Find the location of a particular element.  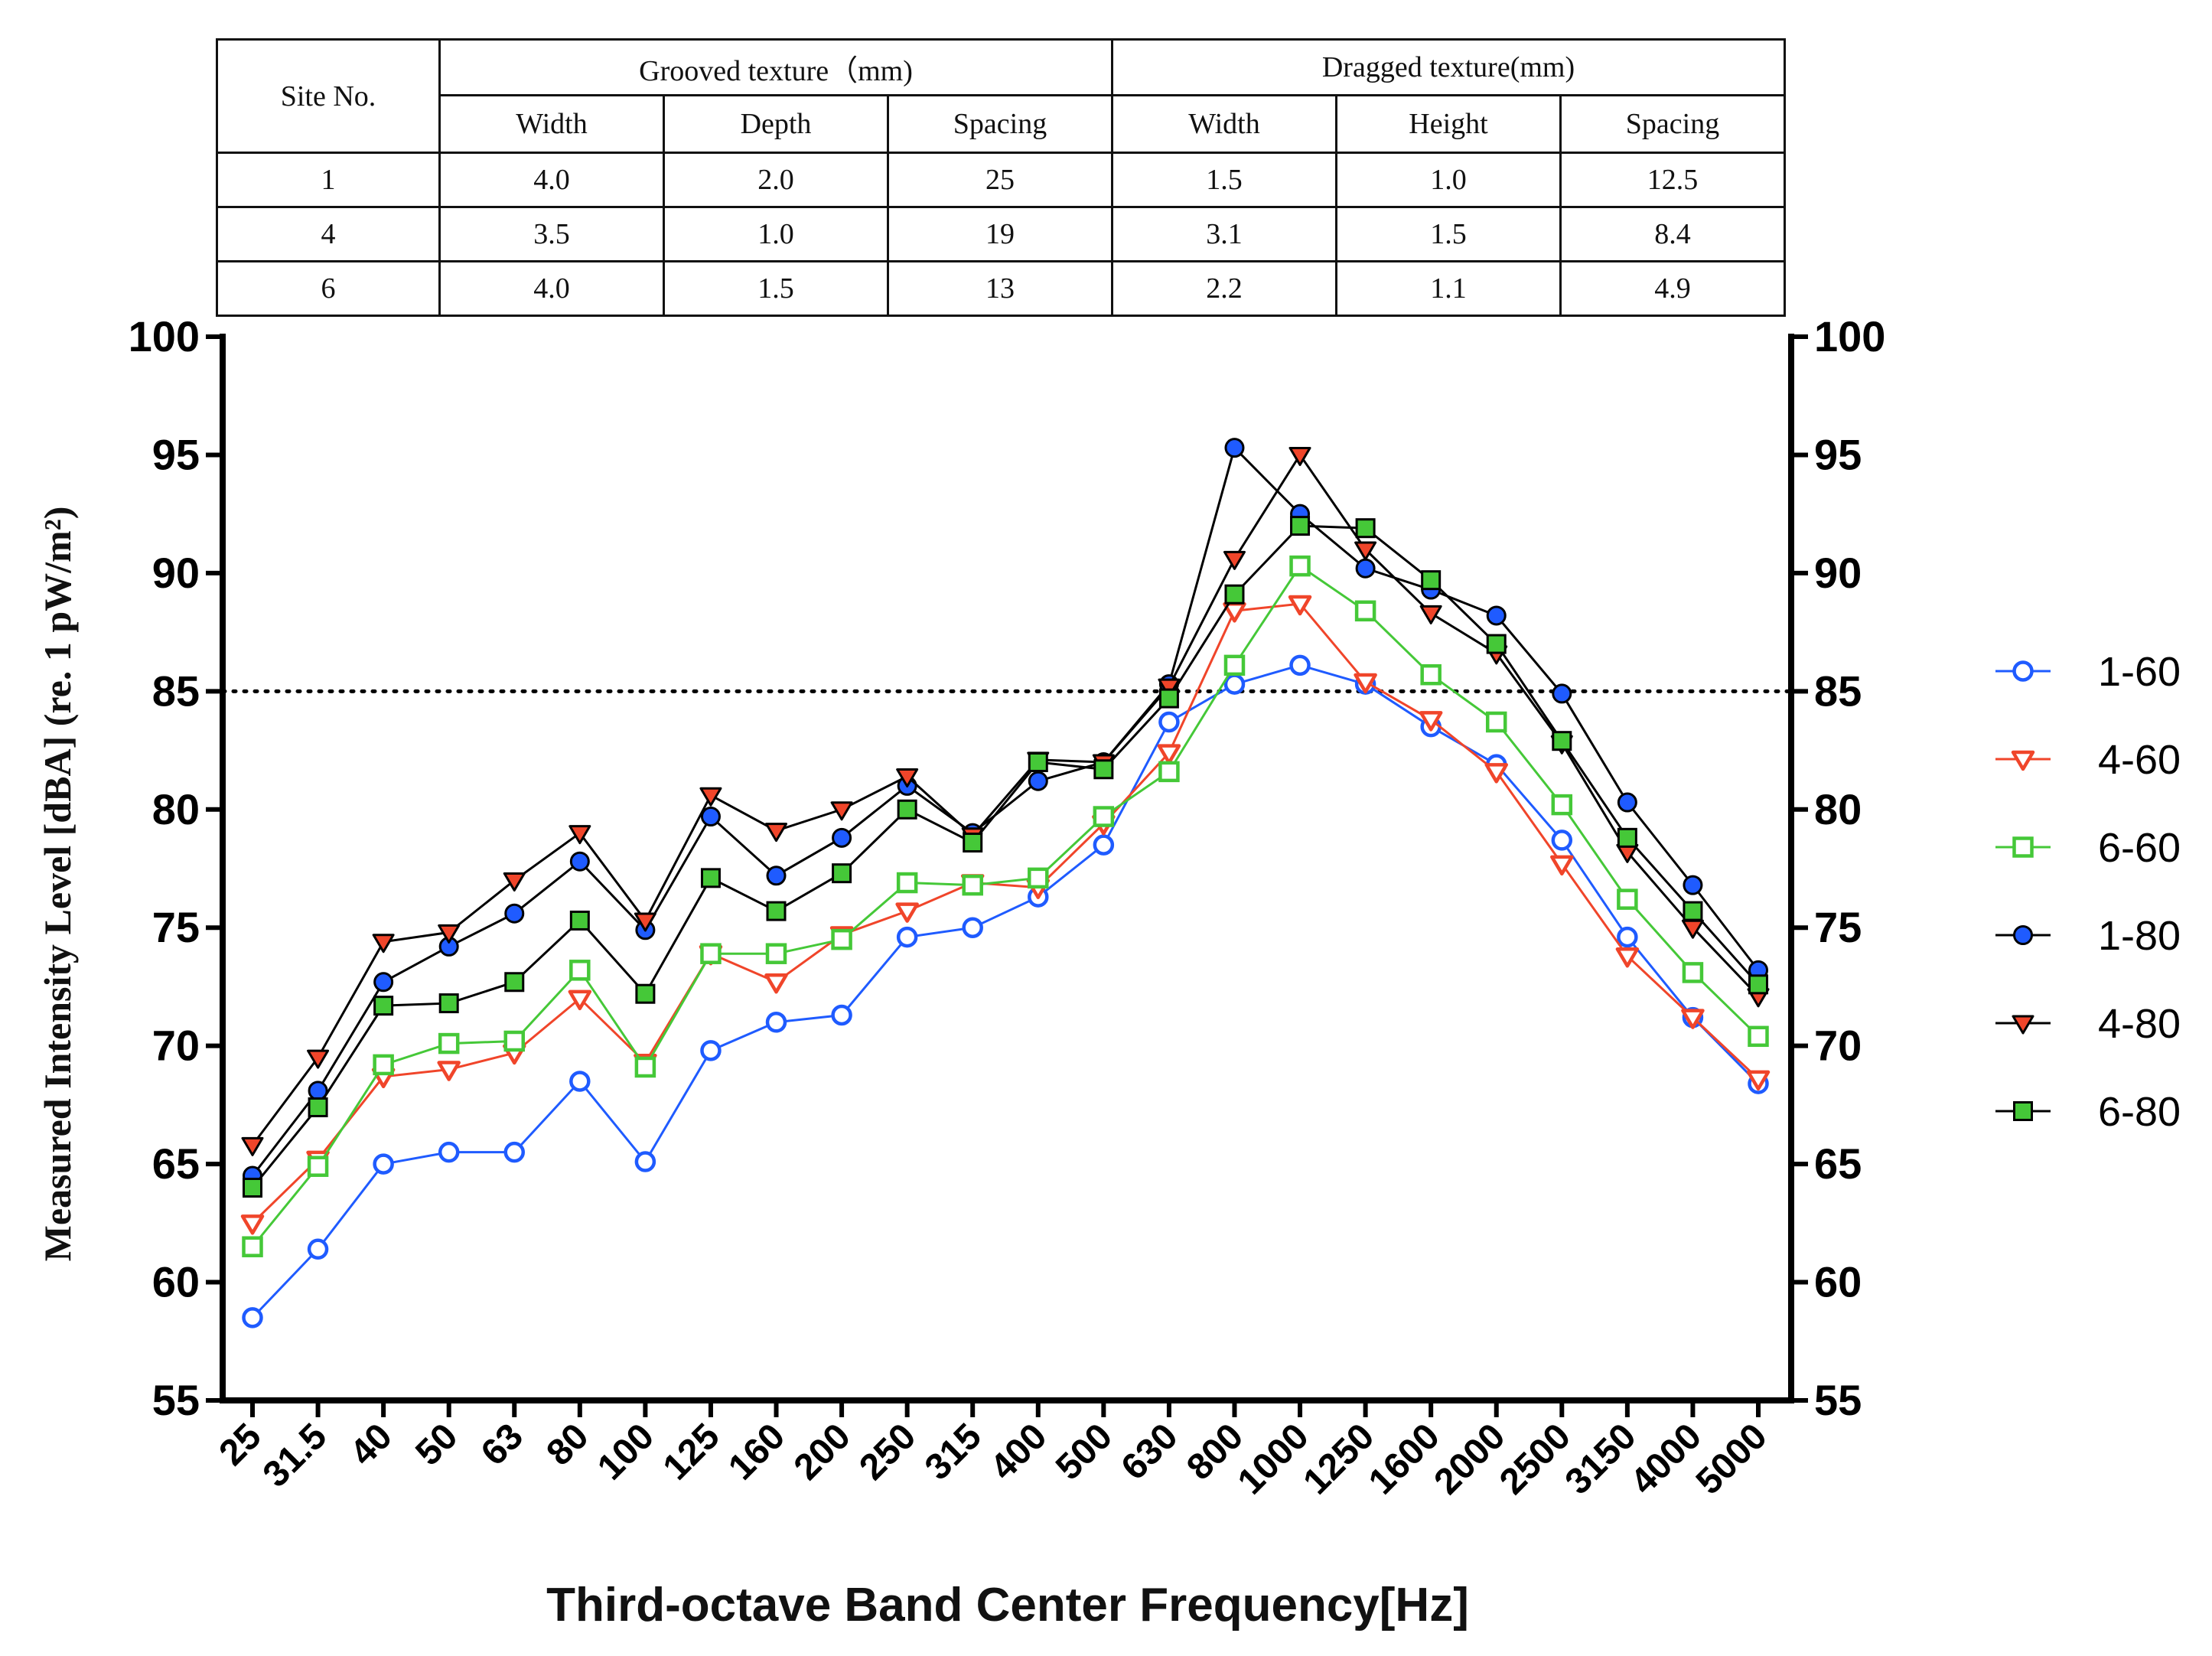

x-tick-label: 400 is located at coordinates (1018, 1452).